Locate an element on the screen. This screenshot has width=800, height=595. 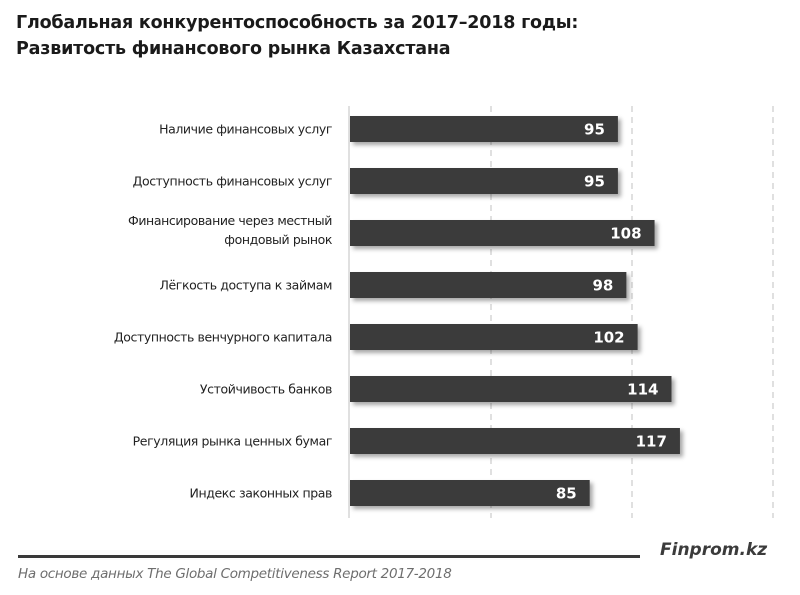
chart-title-line-2: Развитость финансового рынка Казахстана is located at coordinates (233, 49).